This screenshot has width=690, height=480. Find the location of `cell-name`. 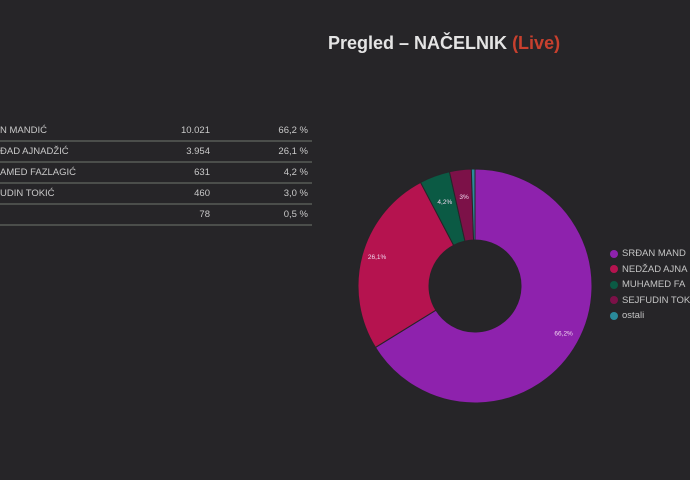

cell-name is located at coordinates (70, 215).